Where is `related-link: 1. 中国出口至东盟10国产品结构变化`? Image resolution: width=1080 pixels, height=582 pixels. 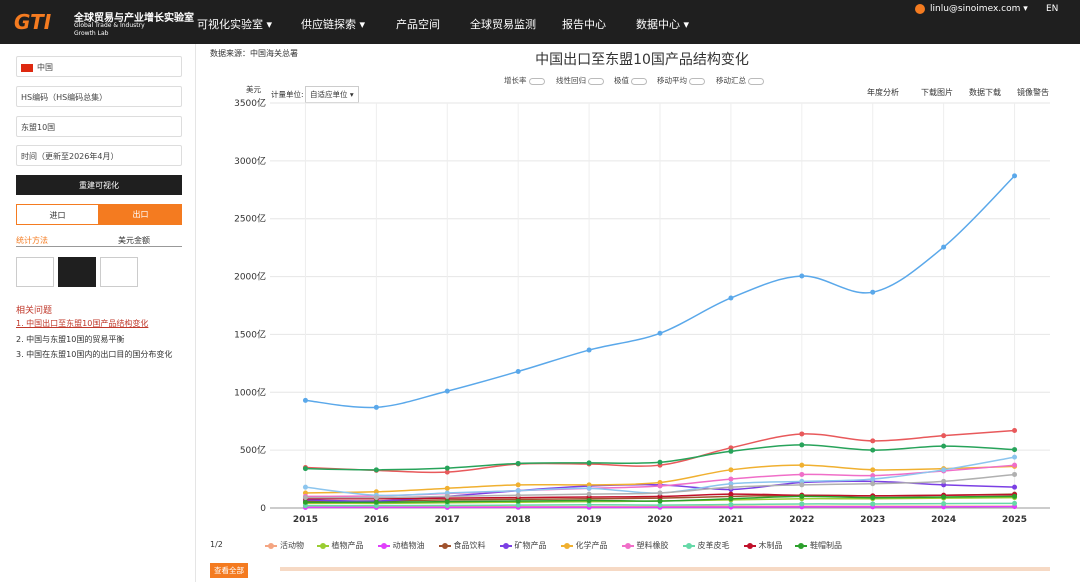
related-link: 1. 中国出口至东盟10国产品结构变化 is located at coordinates (82, 323).